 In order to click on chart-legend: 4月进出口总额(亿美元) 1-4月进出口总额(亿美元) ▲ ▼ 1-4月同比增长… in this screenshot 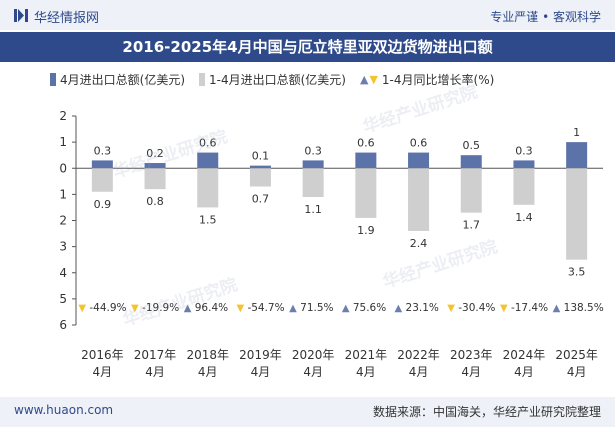, I will do `click(279, 79)`.